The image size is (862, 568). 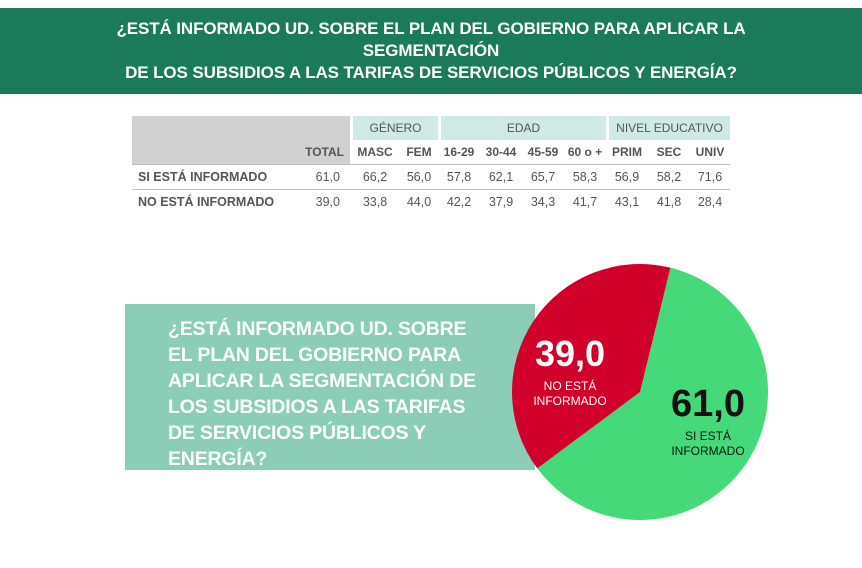 I want to click on column-header: 16-29, so click(x=459, y=152).